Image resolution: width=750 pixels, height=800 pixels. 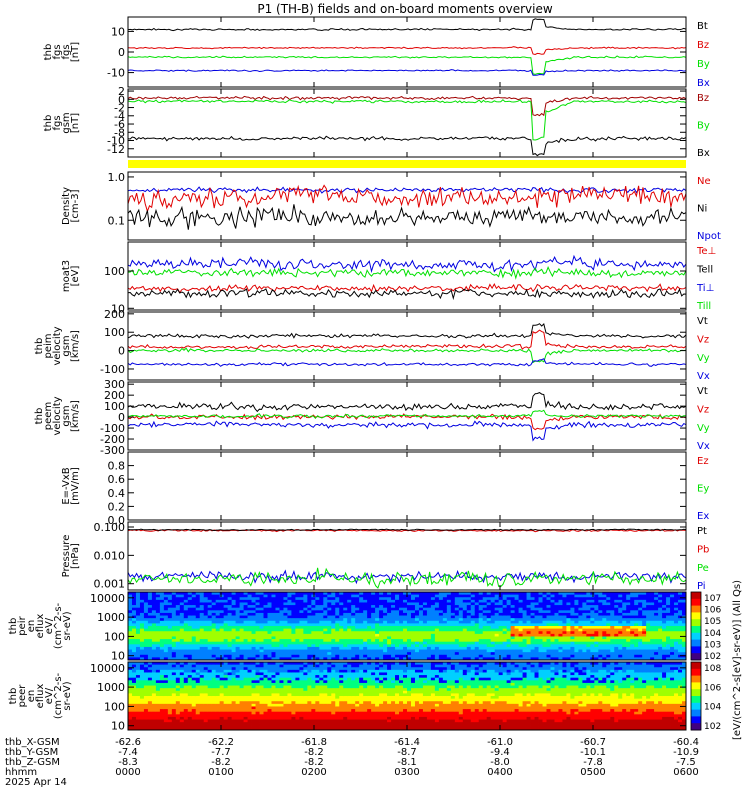 I want to click on y-axis-label-line: eV/, so click(x=49, y=625).